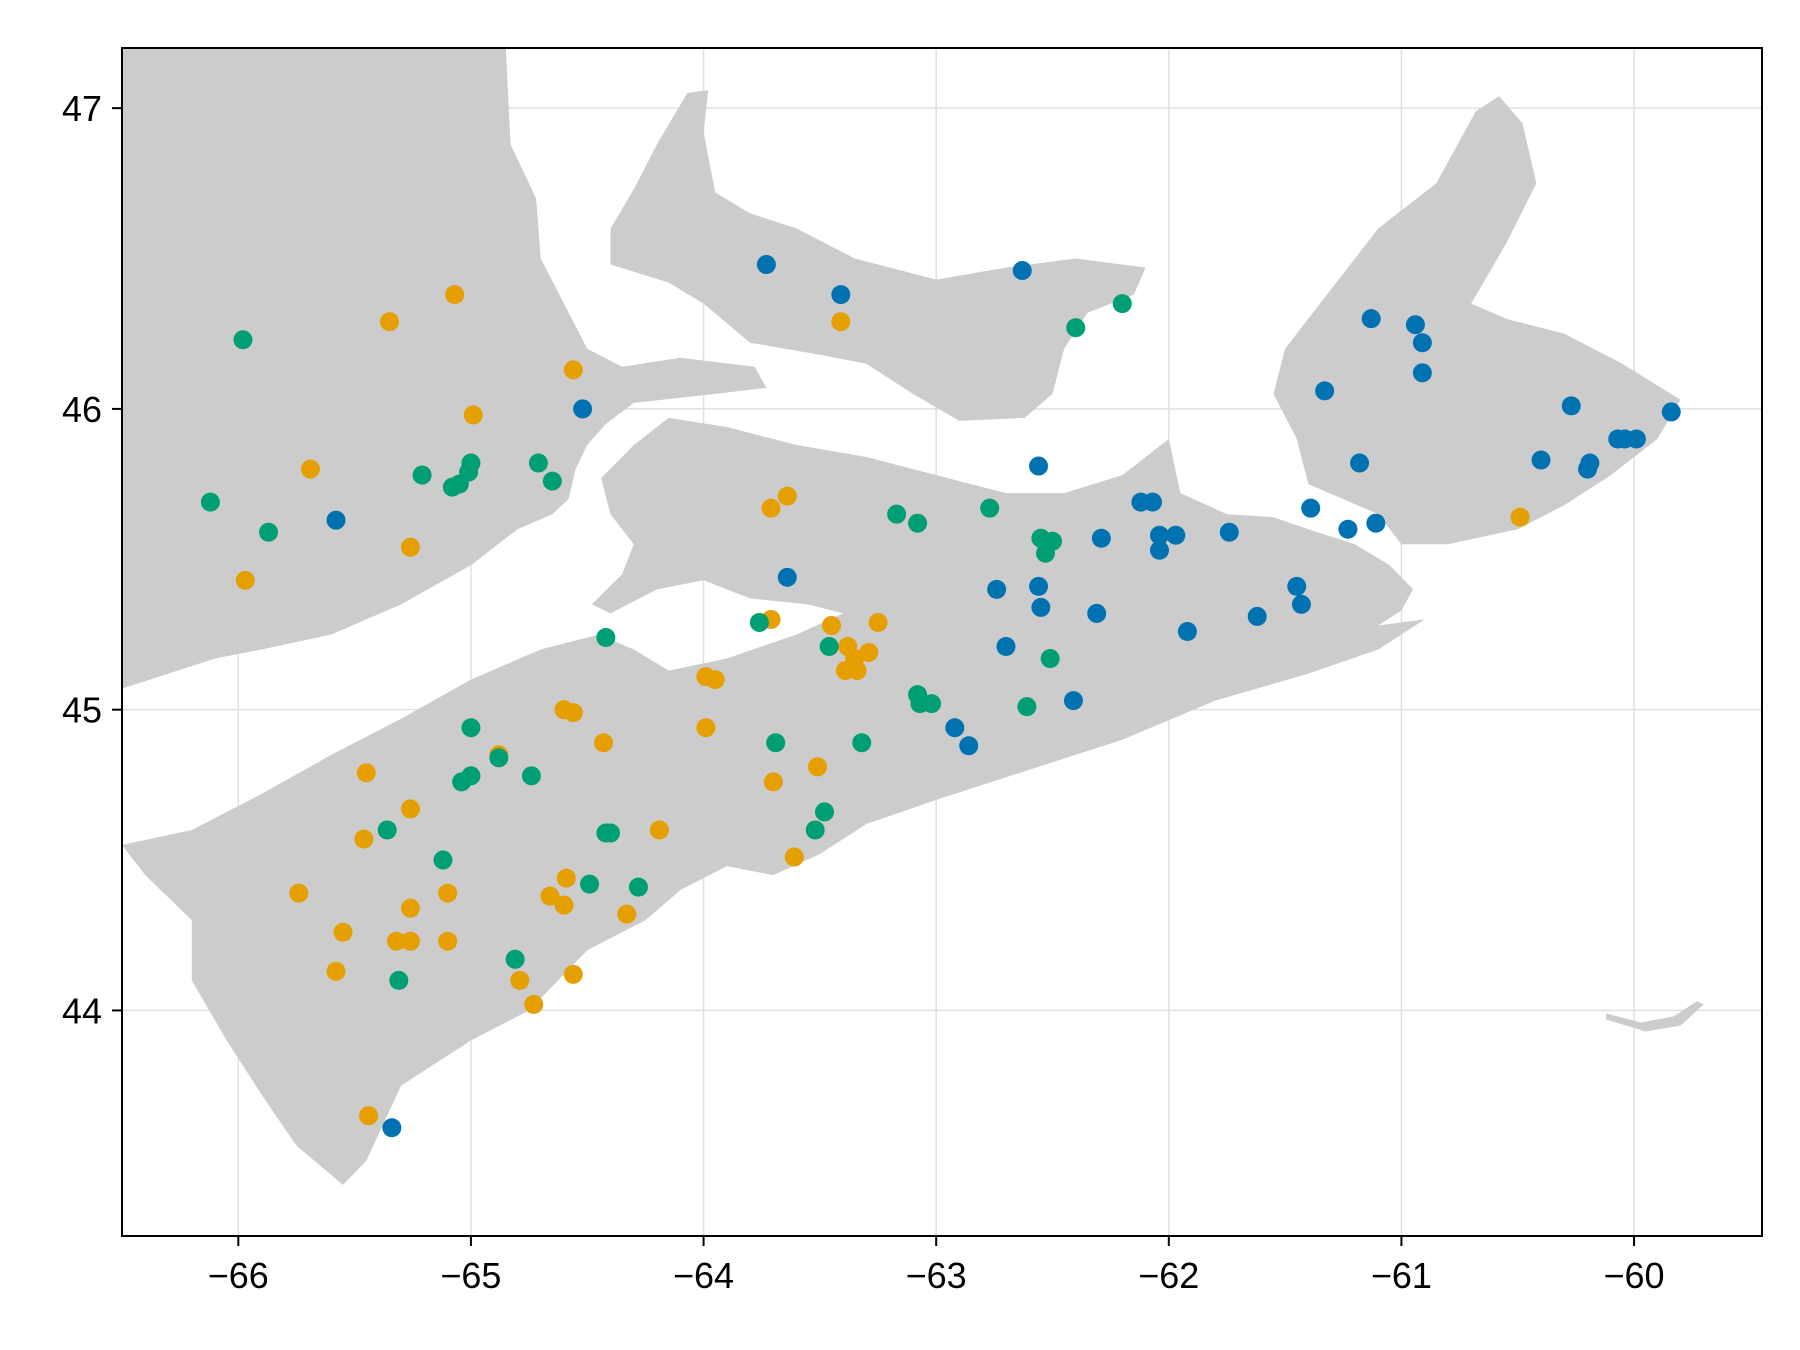 The width and height of the screenshot is (1800, 1350). What do you see at coordinates (936, 1275) in the screenshot?
I see `x-tick-label: −63` at bounding box center [936, 1275].